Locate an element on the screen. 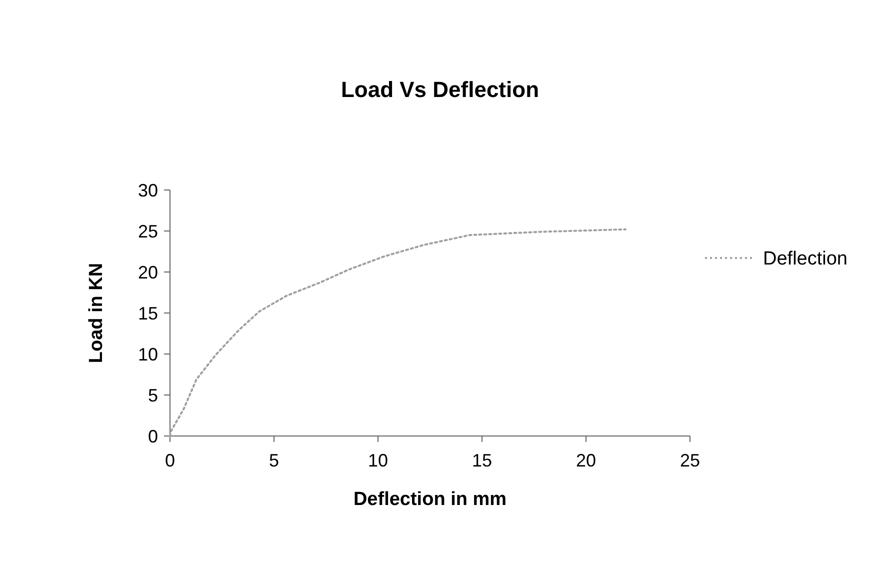 The image size is (881, 570). y-tick-label: 10 is located at coordinates (148, 354).